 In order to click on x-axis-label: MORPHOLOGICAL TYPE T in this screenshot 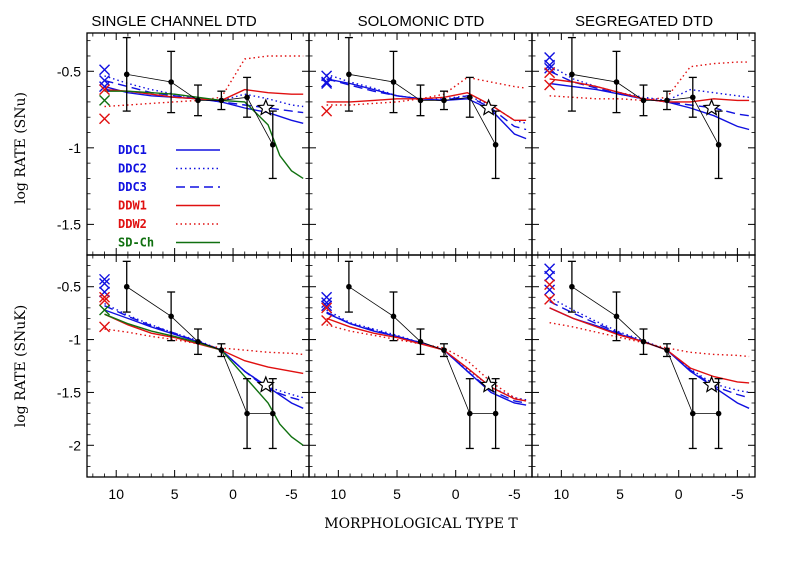, I will do `click(421, 524)`.